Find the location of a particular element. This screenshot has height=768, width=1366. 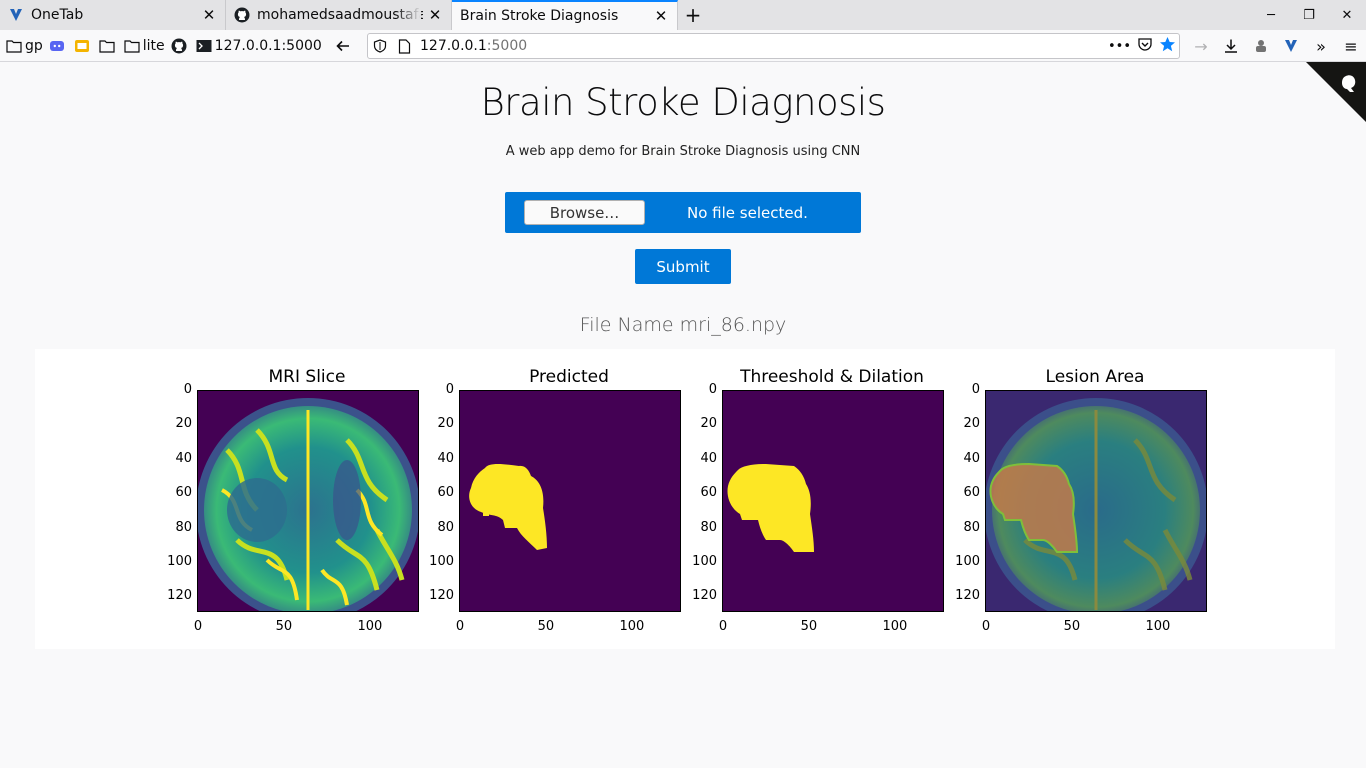

bookmark-folder is located at coordinates (108, 46).